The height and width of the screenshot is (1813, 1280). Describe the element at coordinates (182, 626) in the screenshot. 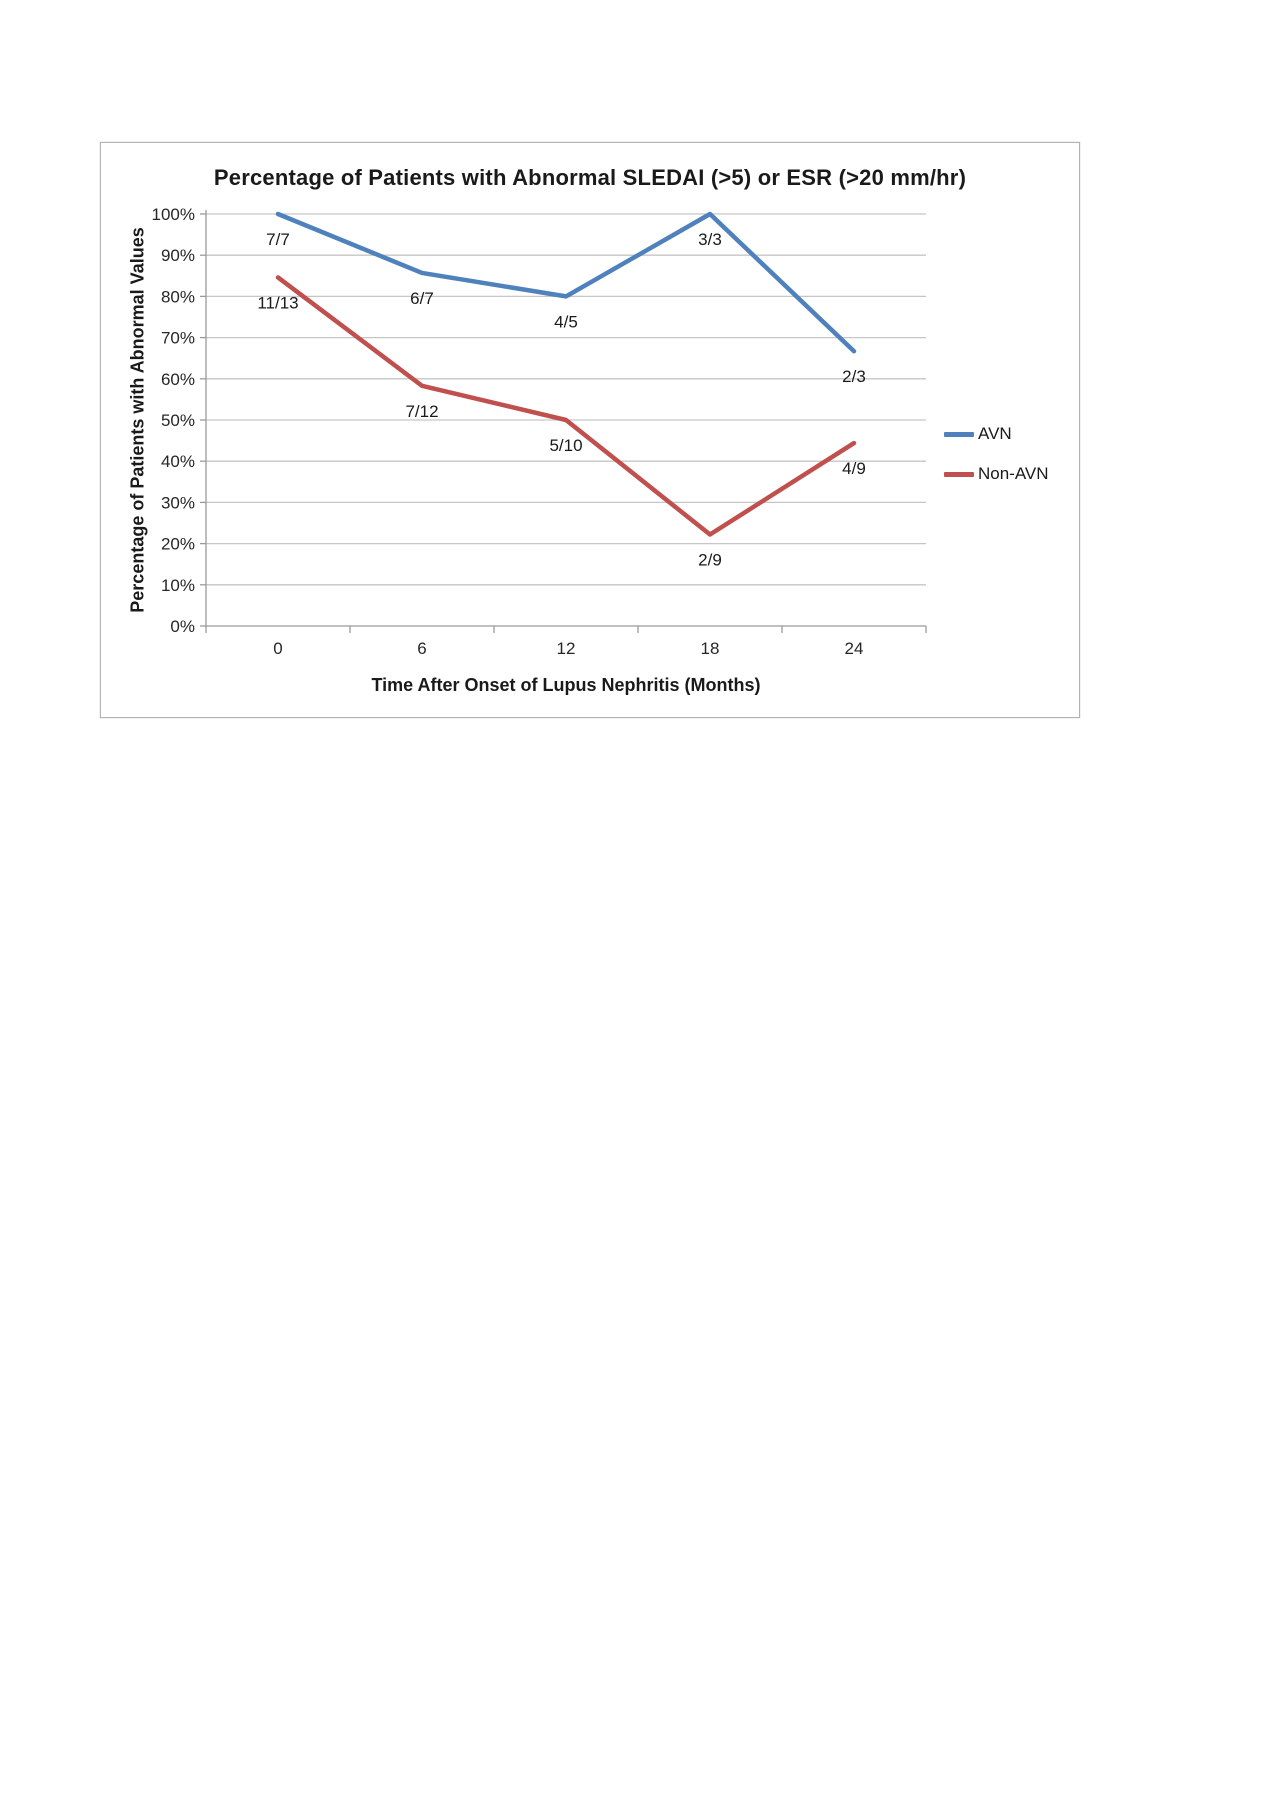

I see `y-tick-label: 0%` at that location.